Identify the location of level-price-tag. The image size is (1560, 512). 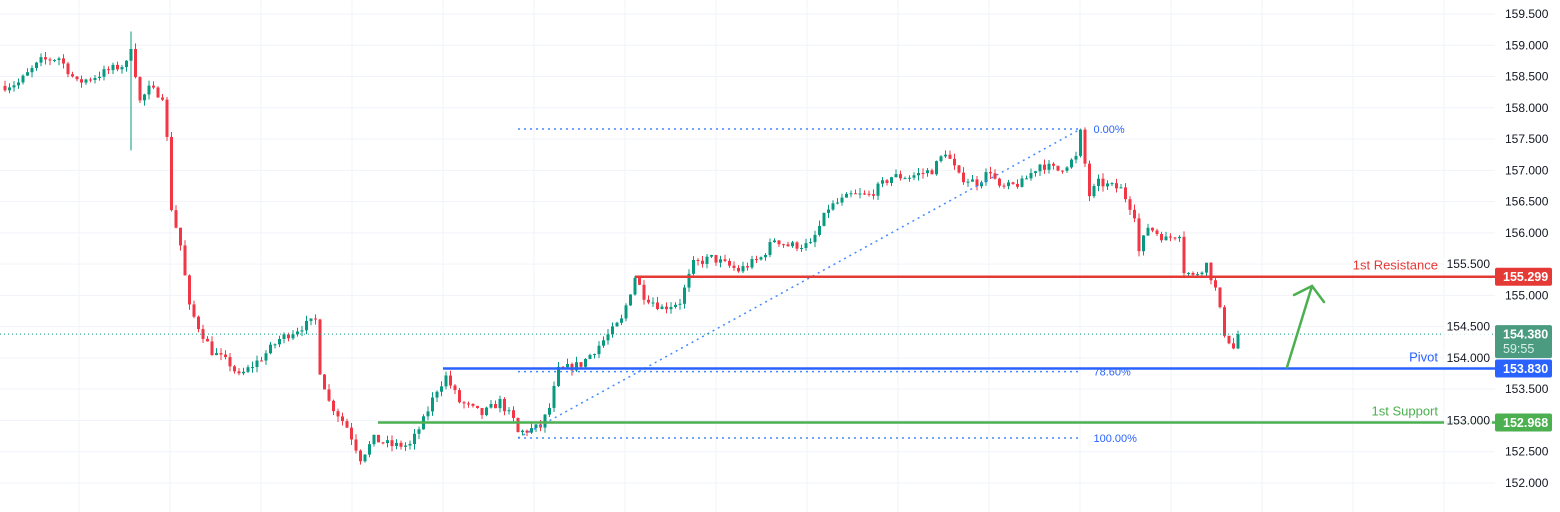
(1523, 276).